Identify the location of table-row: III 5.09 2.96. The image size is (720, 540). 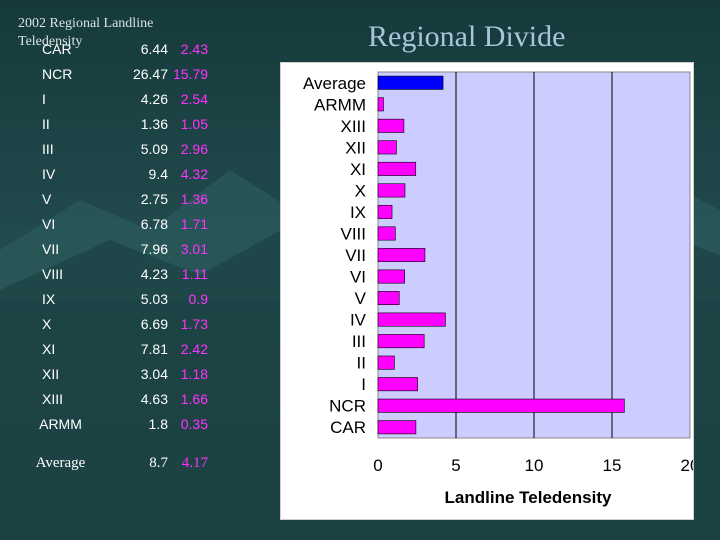
(124, 148).